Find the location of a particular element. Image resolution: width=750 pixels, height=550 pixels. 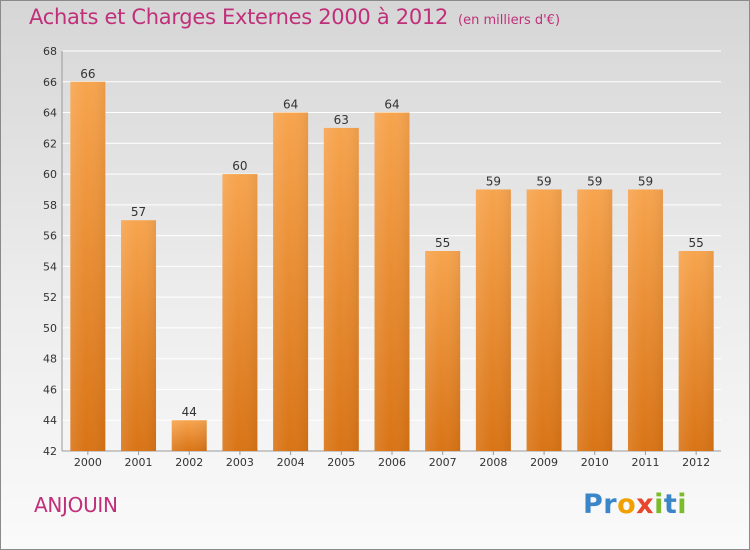

proxiti-logo: Proxiti is located at coordinates (635, 504).